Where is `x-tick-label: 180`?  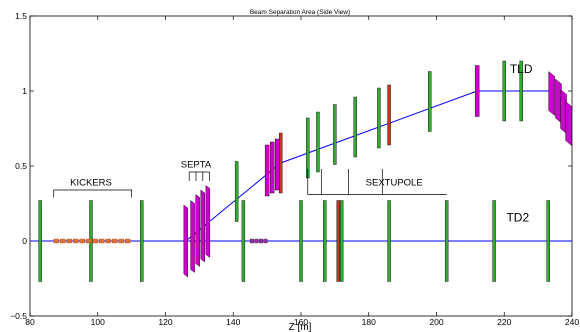
x-tick-label: 180 is located at coordinates (369, 322).